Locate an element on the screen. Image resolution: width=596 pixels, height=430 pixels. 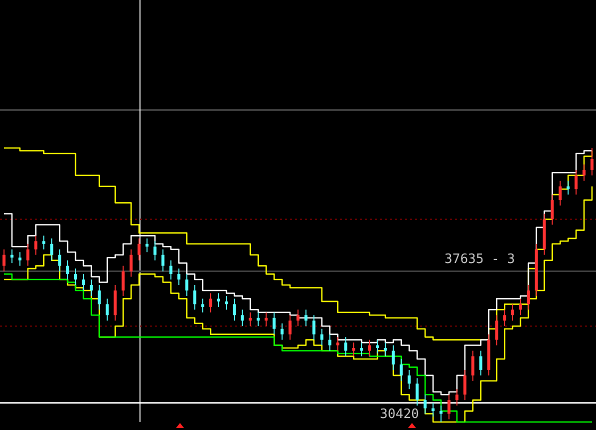
annotation: 37635 - 3 is located at coordinates (479, 259).